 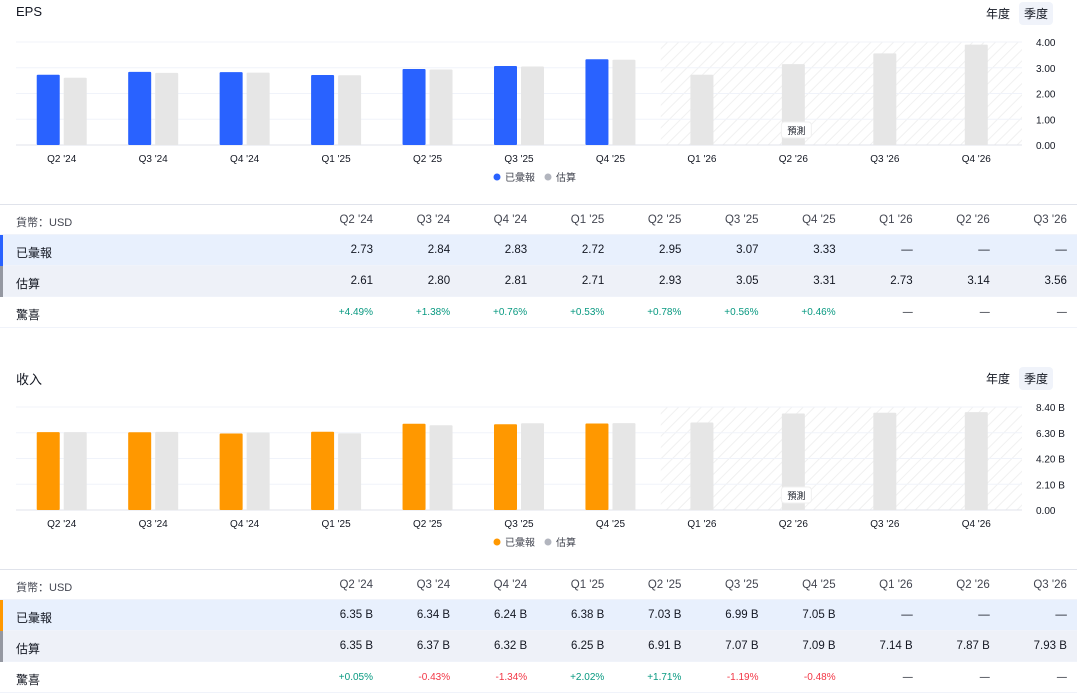 I want to click on table-cell: Q2 '24, so click(x=356, y=220).